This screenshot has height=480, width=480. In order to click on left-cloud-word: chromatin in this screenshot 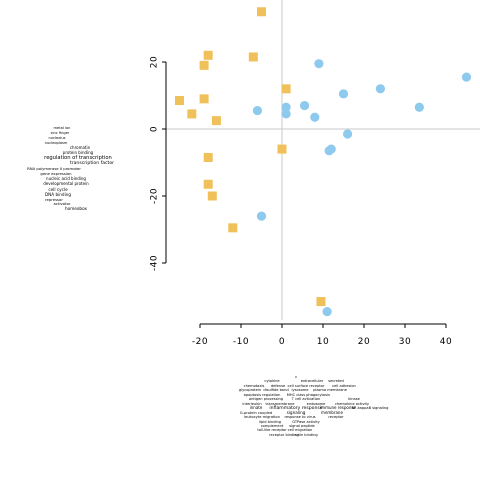, I will do `click(80, 147)`.